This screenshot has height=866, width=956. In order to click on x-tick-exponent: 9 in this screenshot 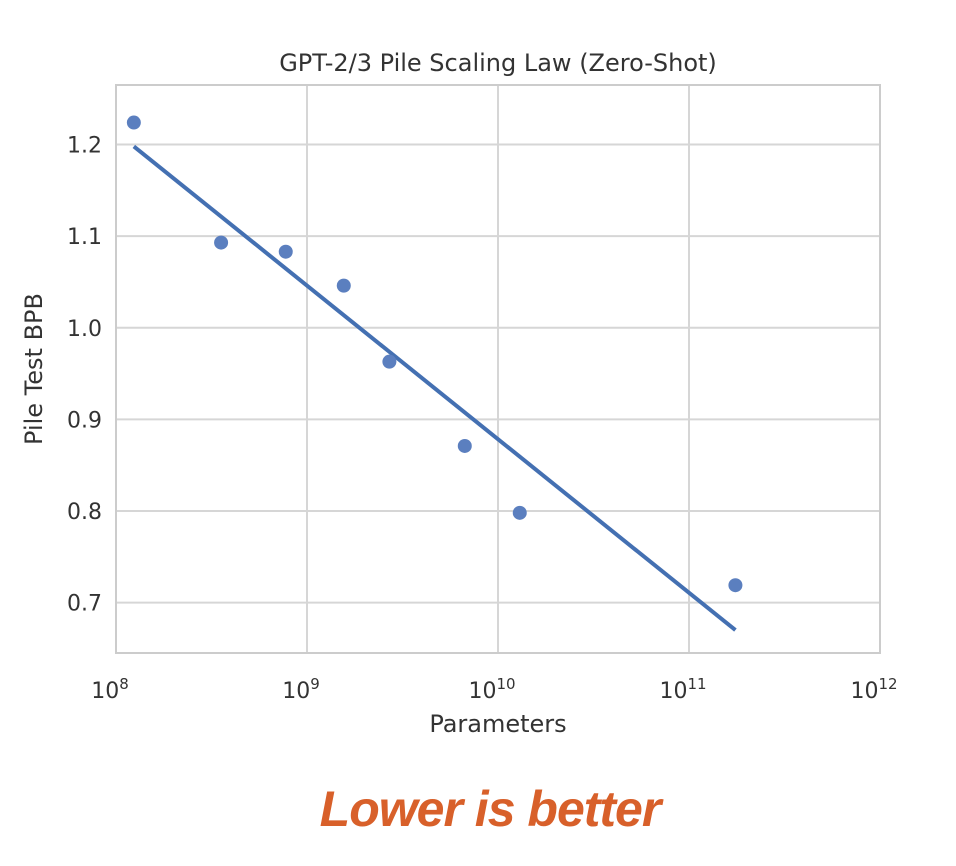, I will do `click(315, 684)`.